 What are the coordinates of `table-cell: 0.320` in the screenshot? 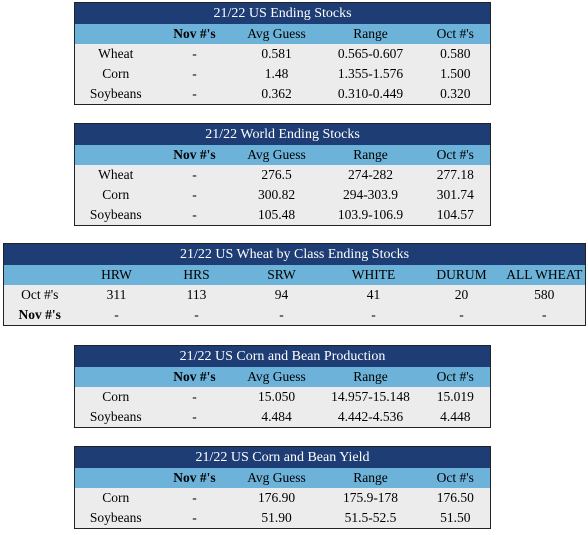 It's located at (455, 94).